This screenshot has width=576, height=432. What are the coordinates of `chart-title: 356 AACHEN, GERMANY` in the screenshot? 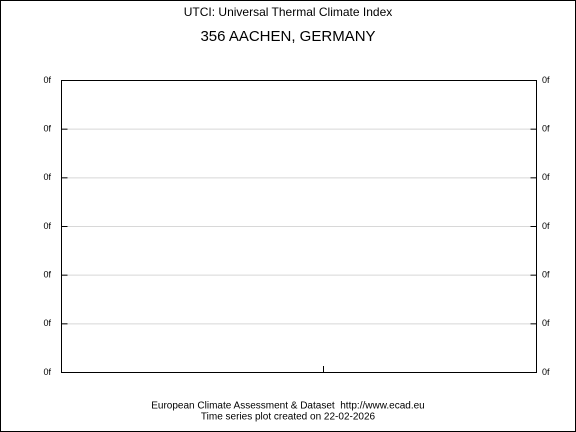 It's located at (287, 36).